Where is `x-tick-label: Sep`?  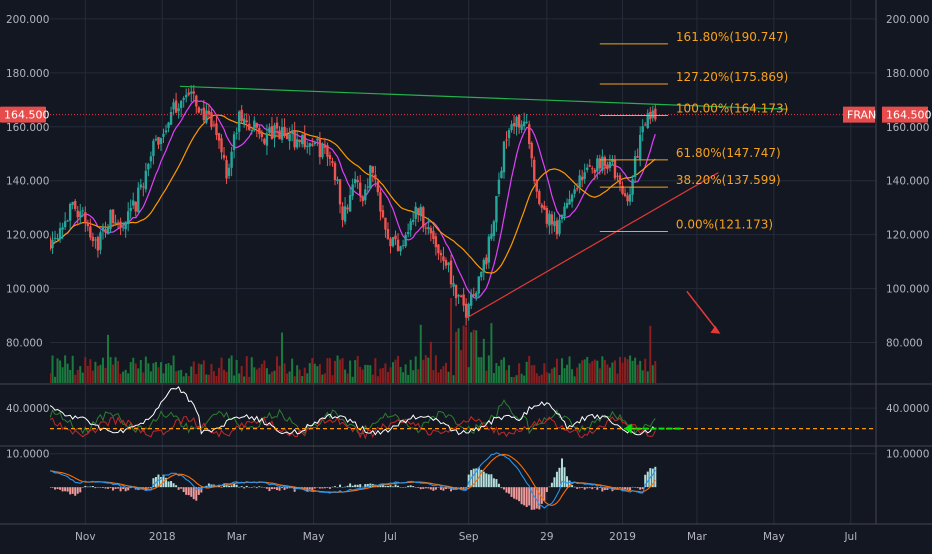 x-tick-label: Sep is located at coordinates (469, 537).